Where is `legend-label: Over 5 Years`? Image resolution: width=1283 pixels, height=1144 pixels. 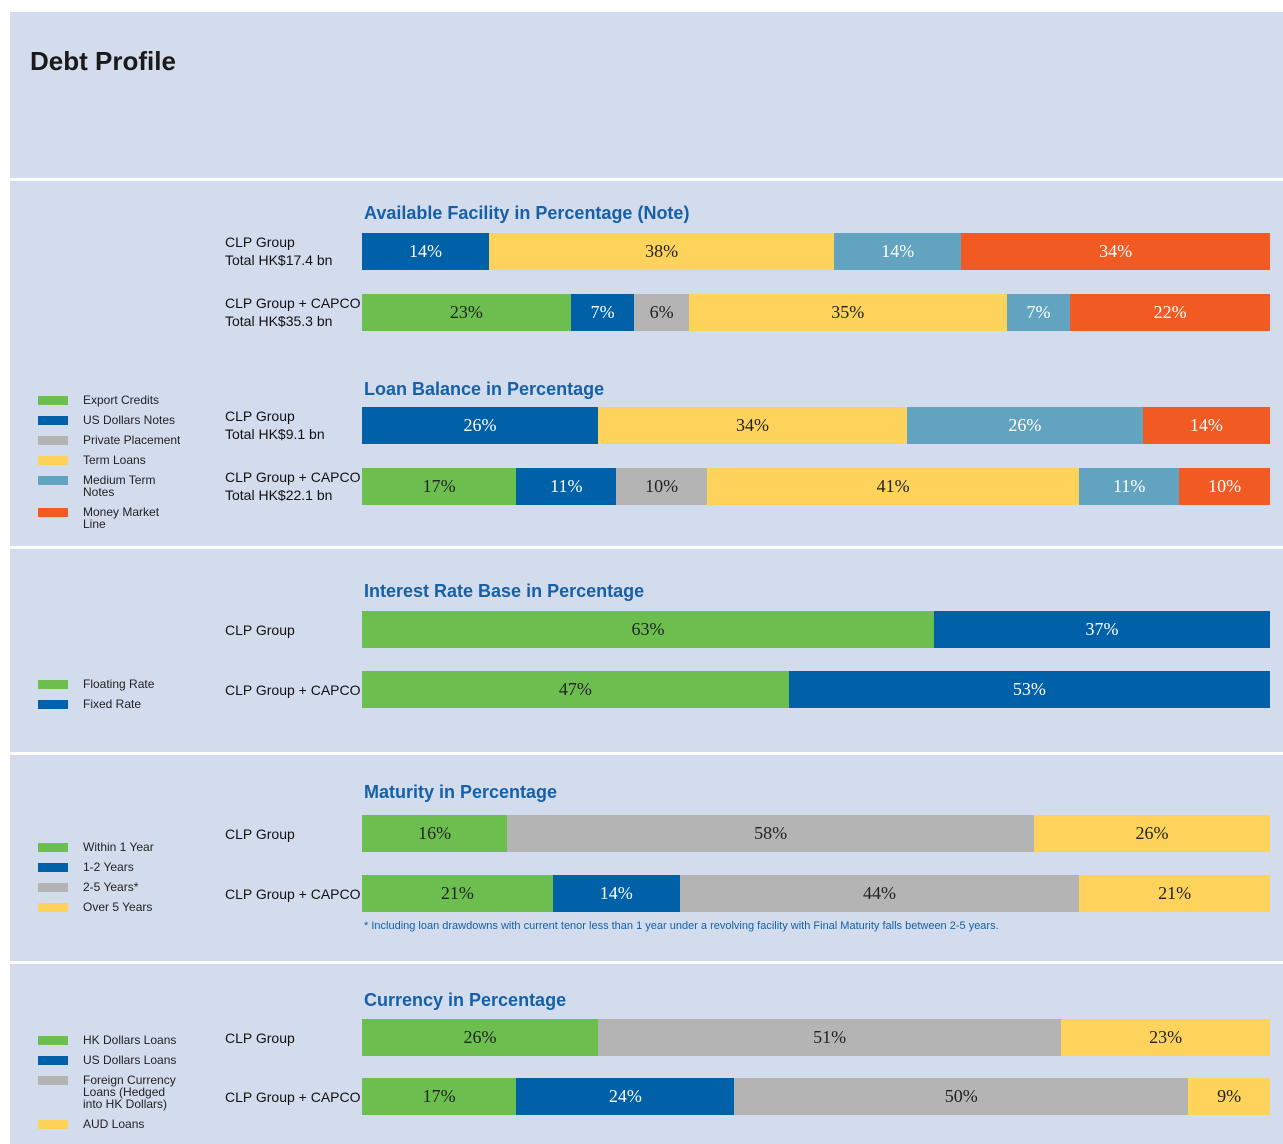
legend-label: Over 5 Years is located at coordinates (118, 907).